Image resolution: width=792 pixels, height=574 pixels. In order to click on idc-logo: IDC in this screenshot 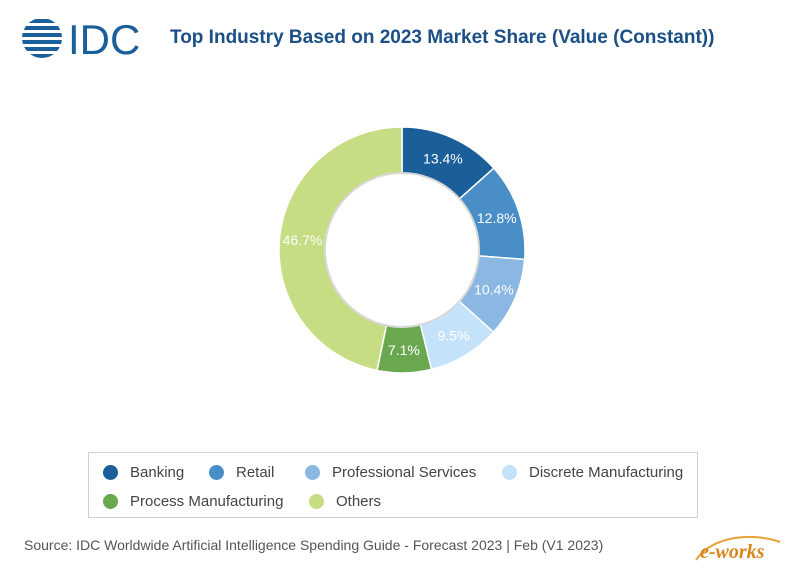, I will do `click(81, 39)`.